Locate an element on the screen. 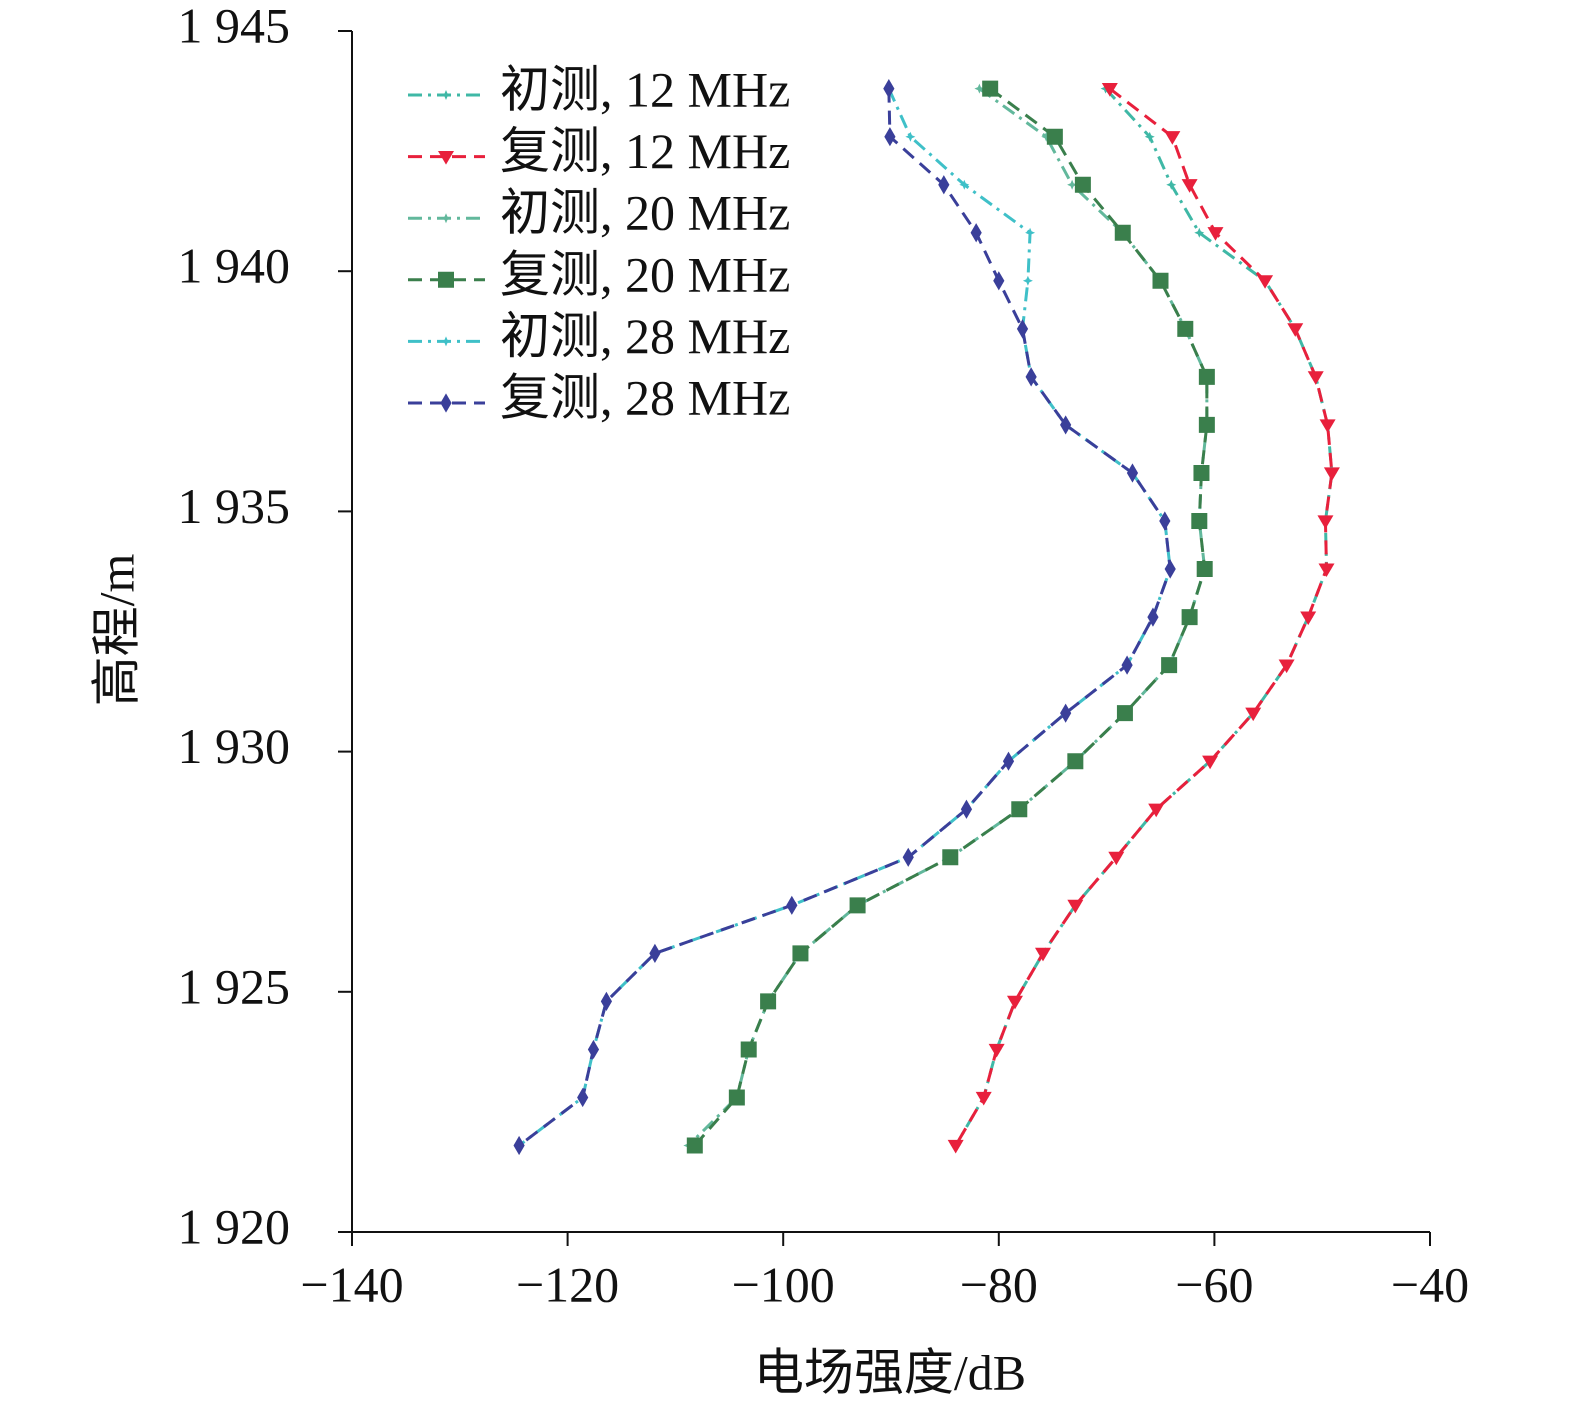 The width and height of the screenshot is (1575, 1422). y-tick-label: 1 930 is located at coordinates (234, 746).